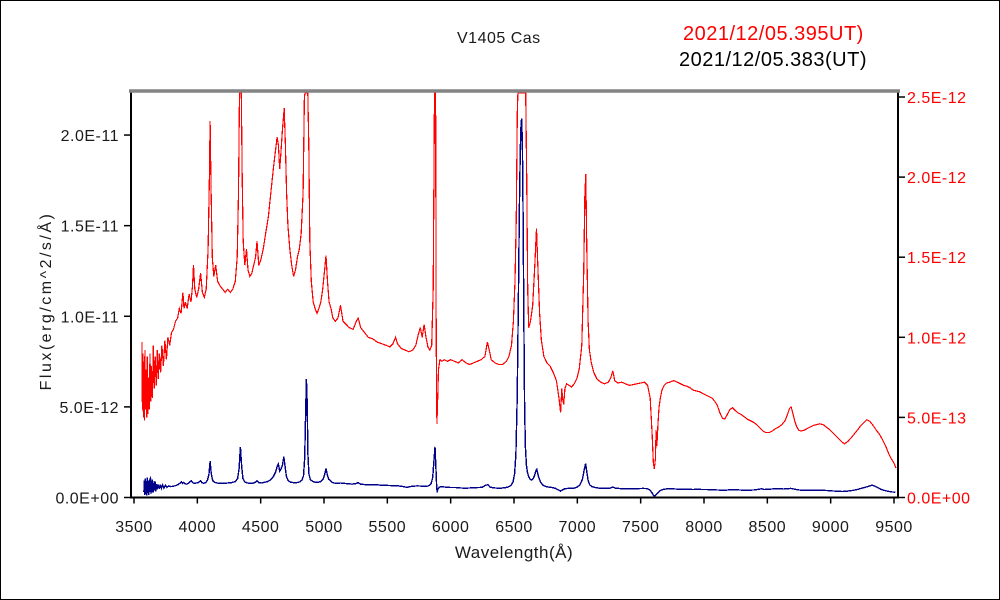 The width and height of the screenshot is (1000, 600). What do you see at coordinates (937, 338) in the screenshot?
I see `y-right-tick-label: 1.0E-12` at bounding box center [937, 338].